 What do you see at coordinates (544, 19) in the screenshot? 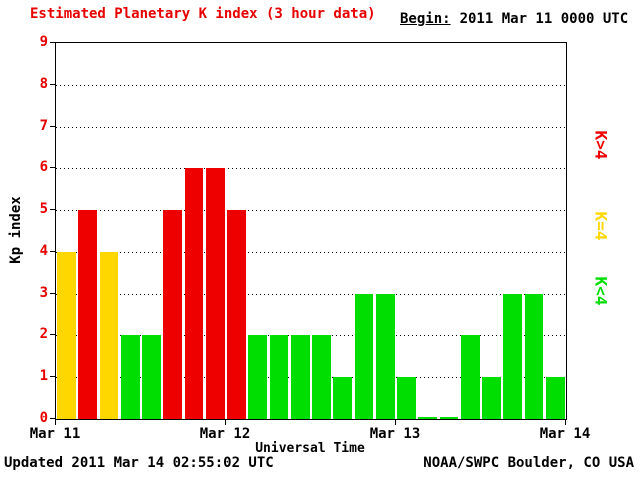
I see `begin-value: 2011 Mar 11 0000 UTC` at bounding box center [544, 19].